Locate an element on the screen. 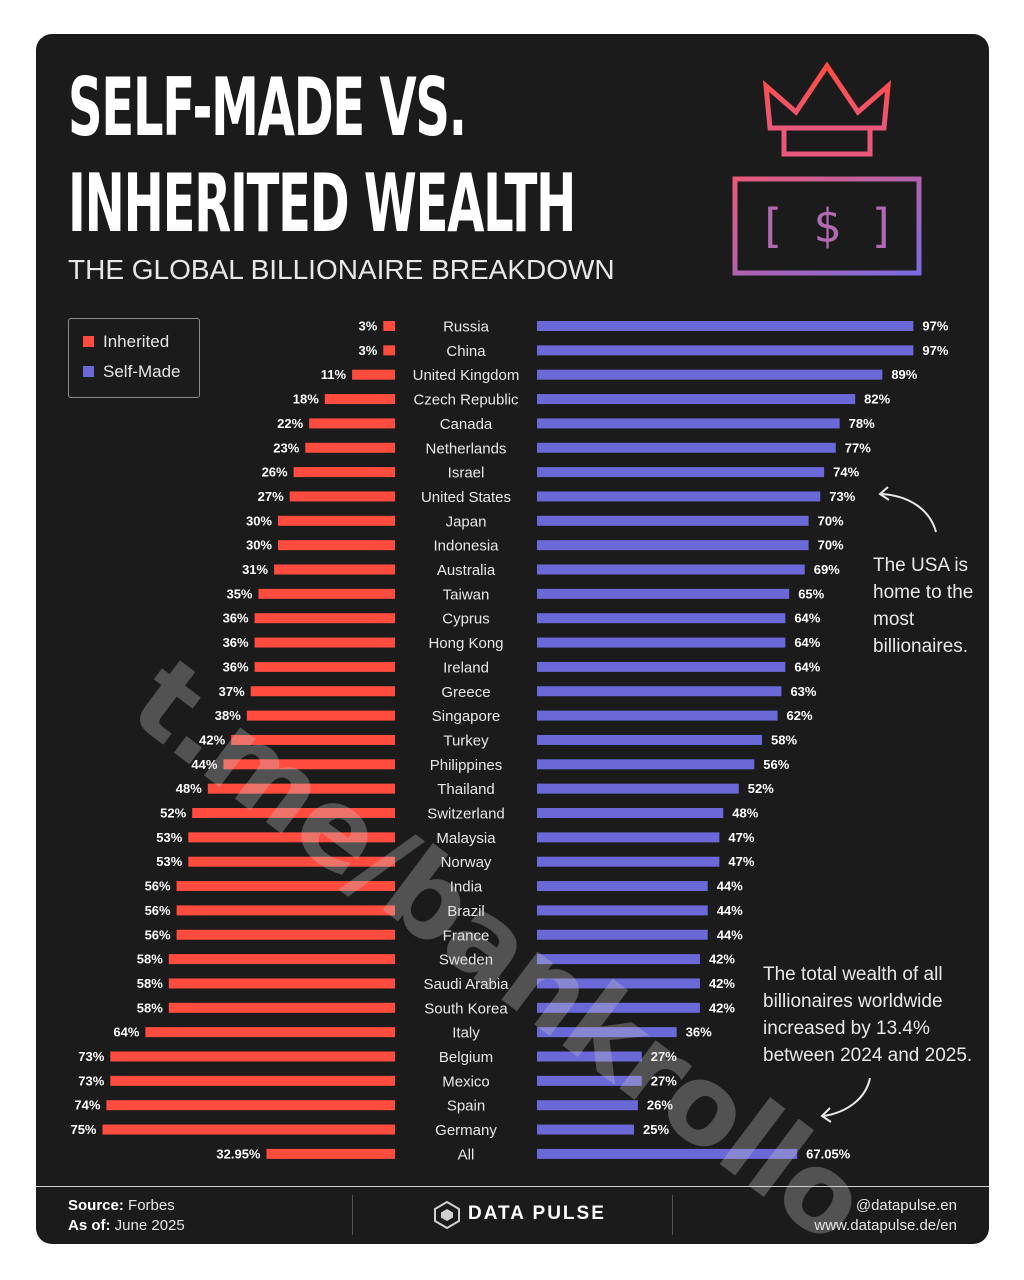  data-label-self-made: 78% is located at coordinates (862, 423).